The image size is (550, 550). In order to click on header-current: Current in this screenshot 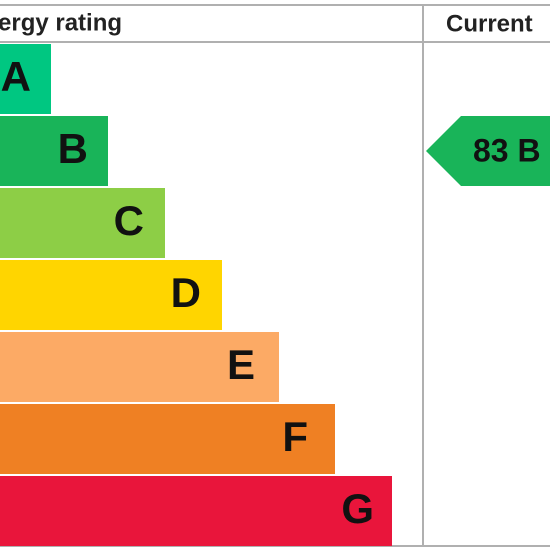, I will do `click(489, 23)`.